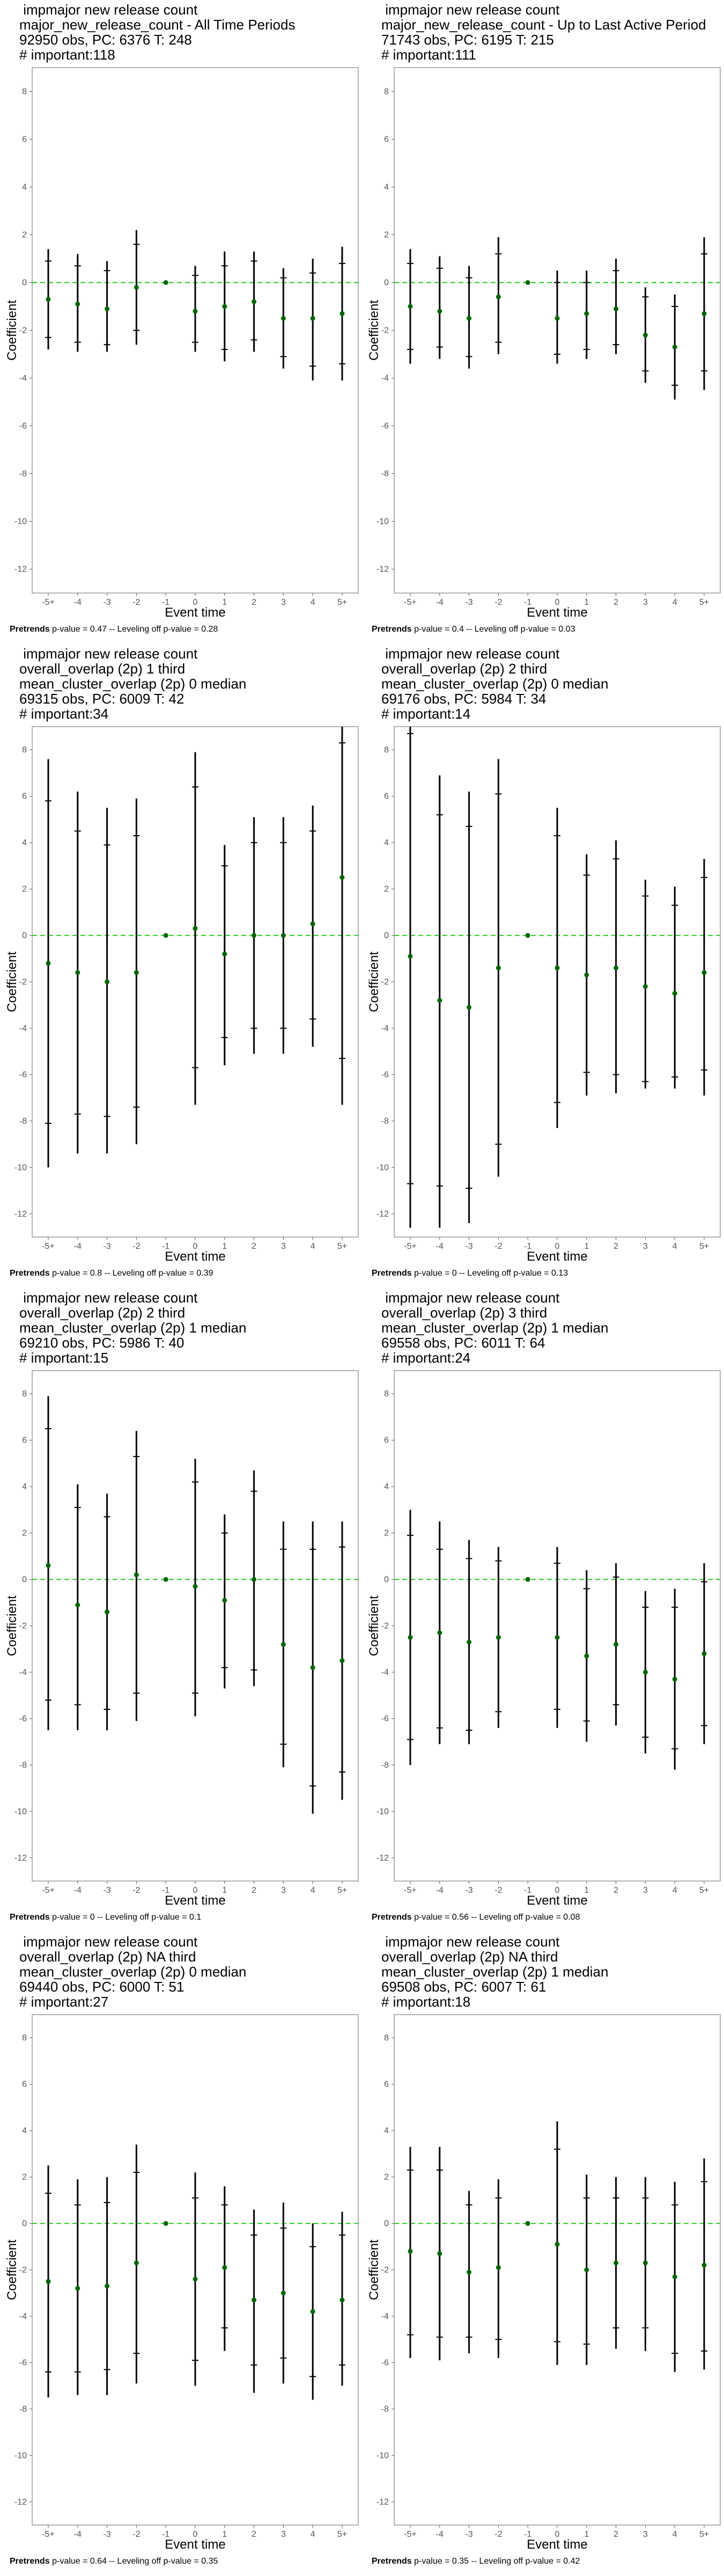 Image resolution: width=724 pixels, height=2576 pixels. I want to click on chart-title-line: 71743 obs, PC: 6195 T: 215, so click(467, 40).